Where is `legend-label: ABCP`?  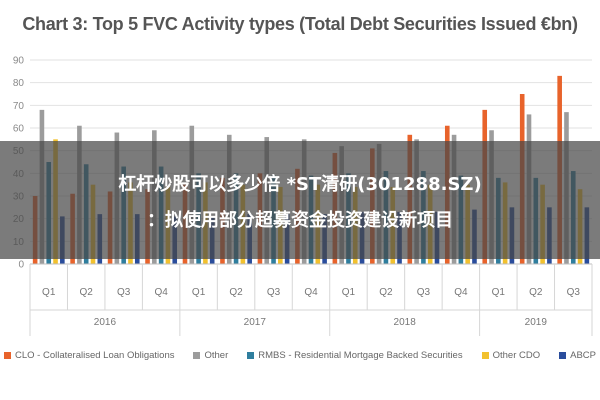
legend-label: ABCP is located at coordinates (583, 355).